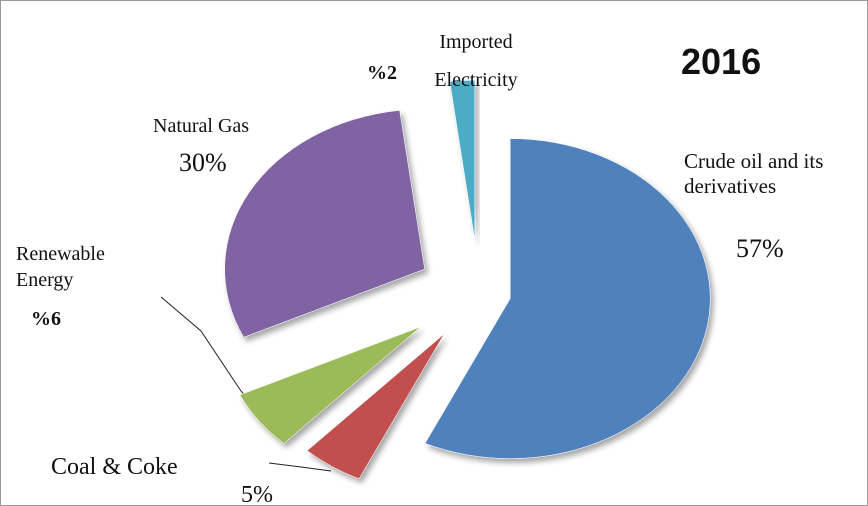  What do you see at coordinates (476, 61) in the screenshot?
I see `category-label: Imported Electricity` at bounding box center [476, 61].